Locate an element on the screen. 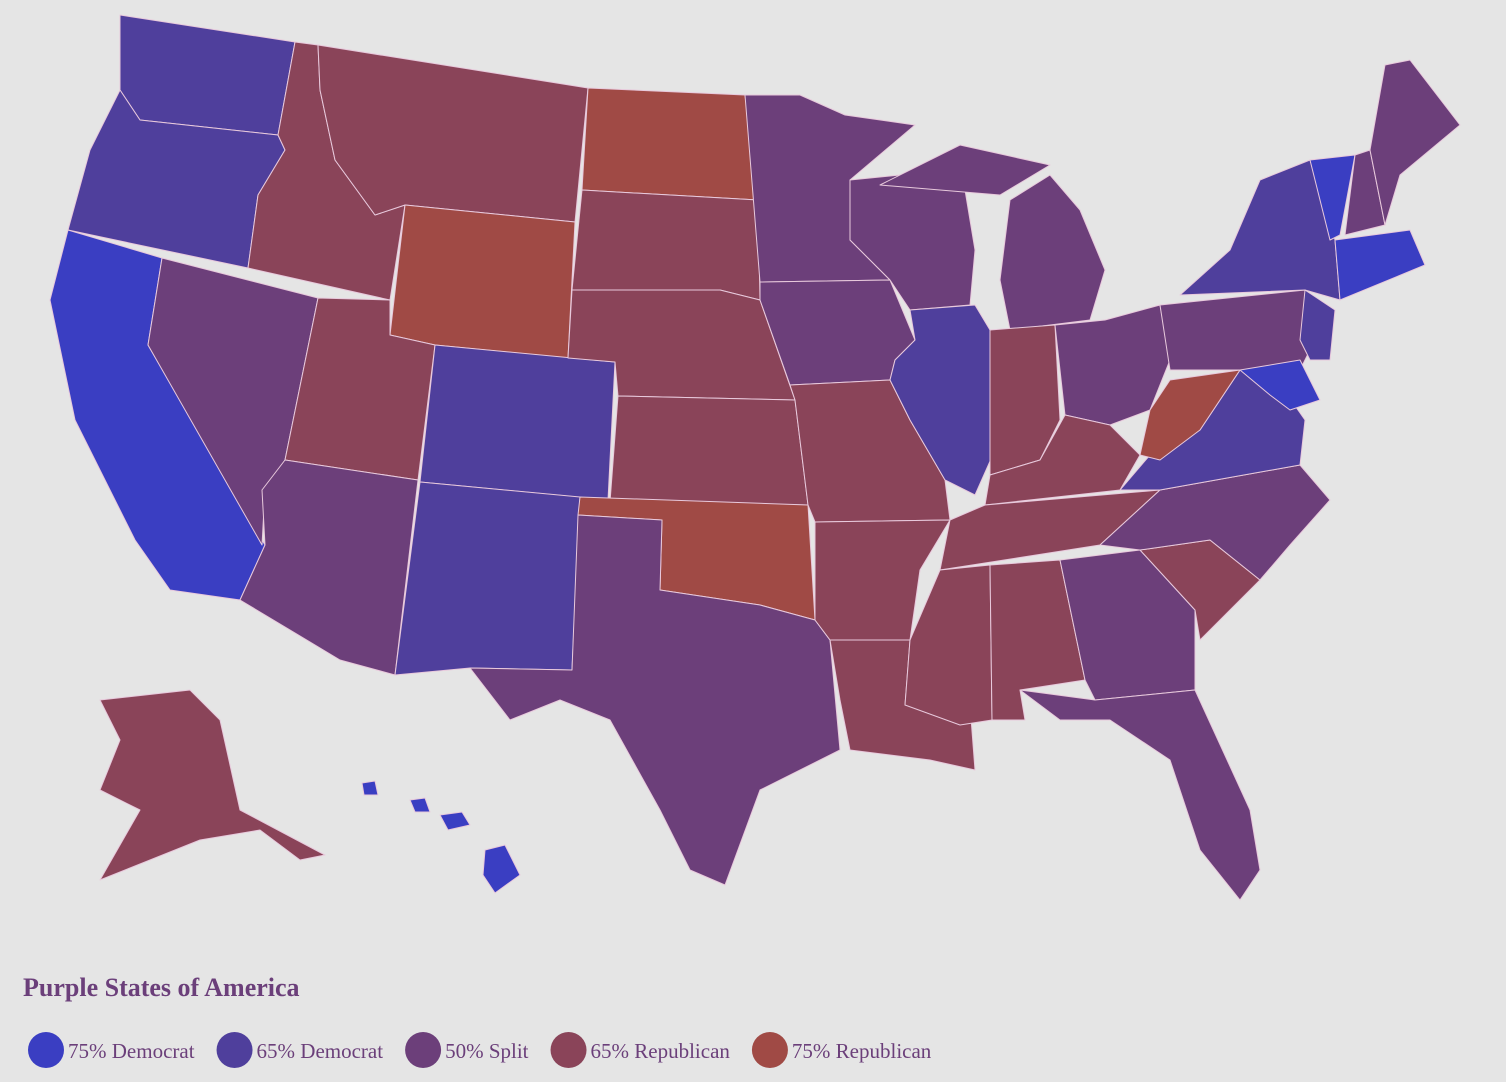 This screenshot has width=1506, height=1082. legend-label: 65% Democrat is located at coordinates (320, 1051).